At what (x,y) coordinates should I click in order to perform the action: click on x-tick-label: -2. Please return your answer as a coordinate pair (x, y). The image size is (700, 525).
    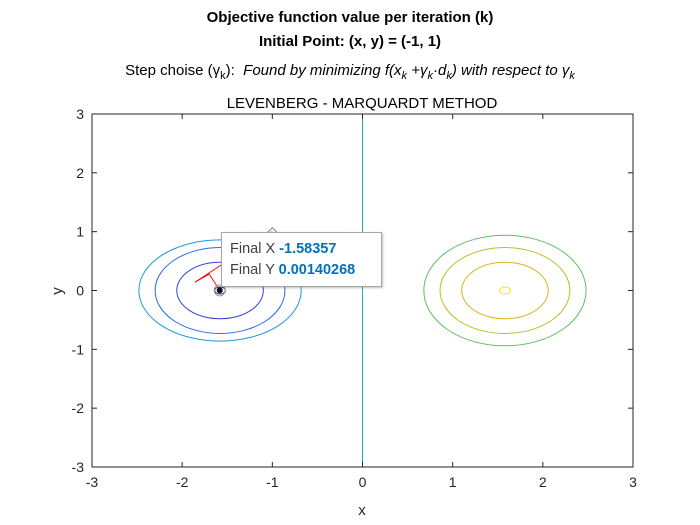
    Looking at the image, I should click on (182, 482).